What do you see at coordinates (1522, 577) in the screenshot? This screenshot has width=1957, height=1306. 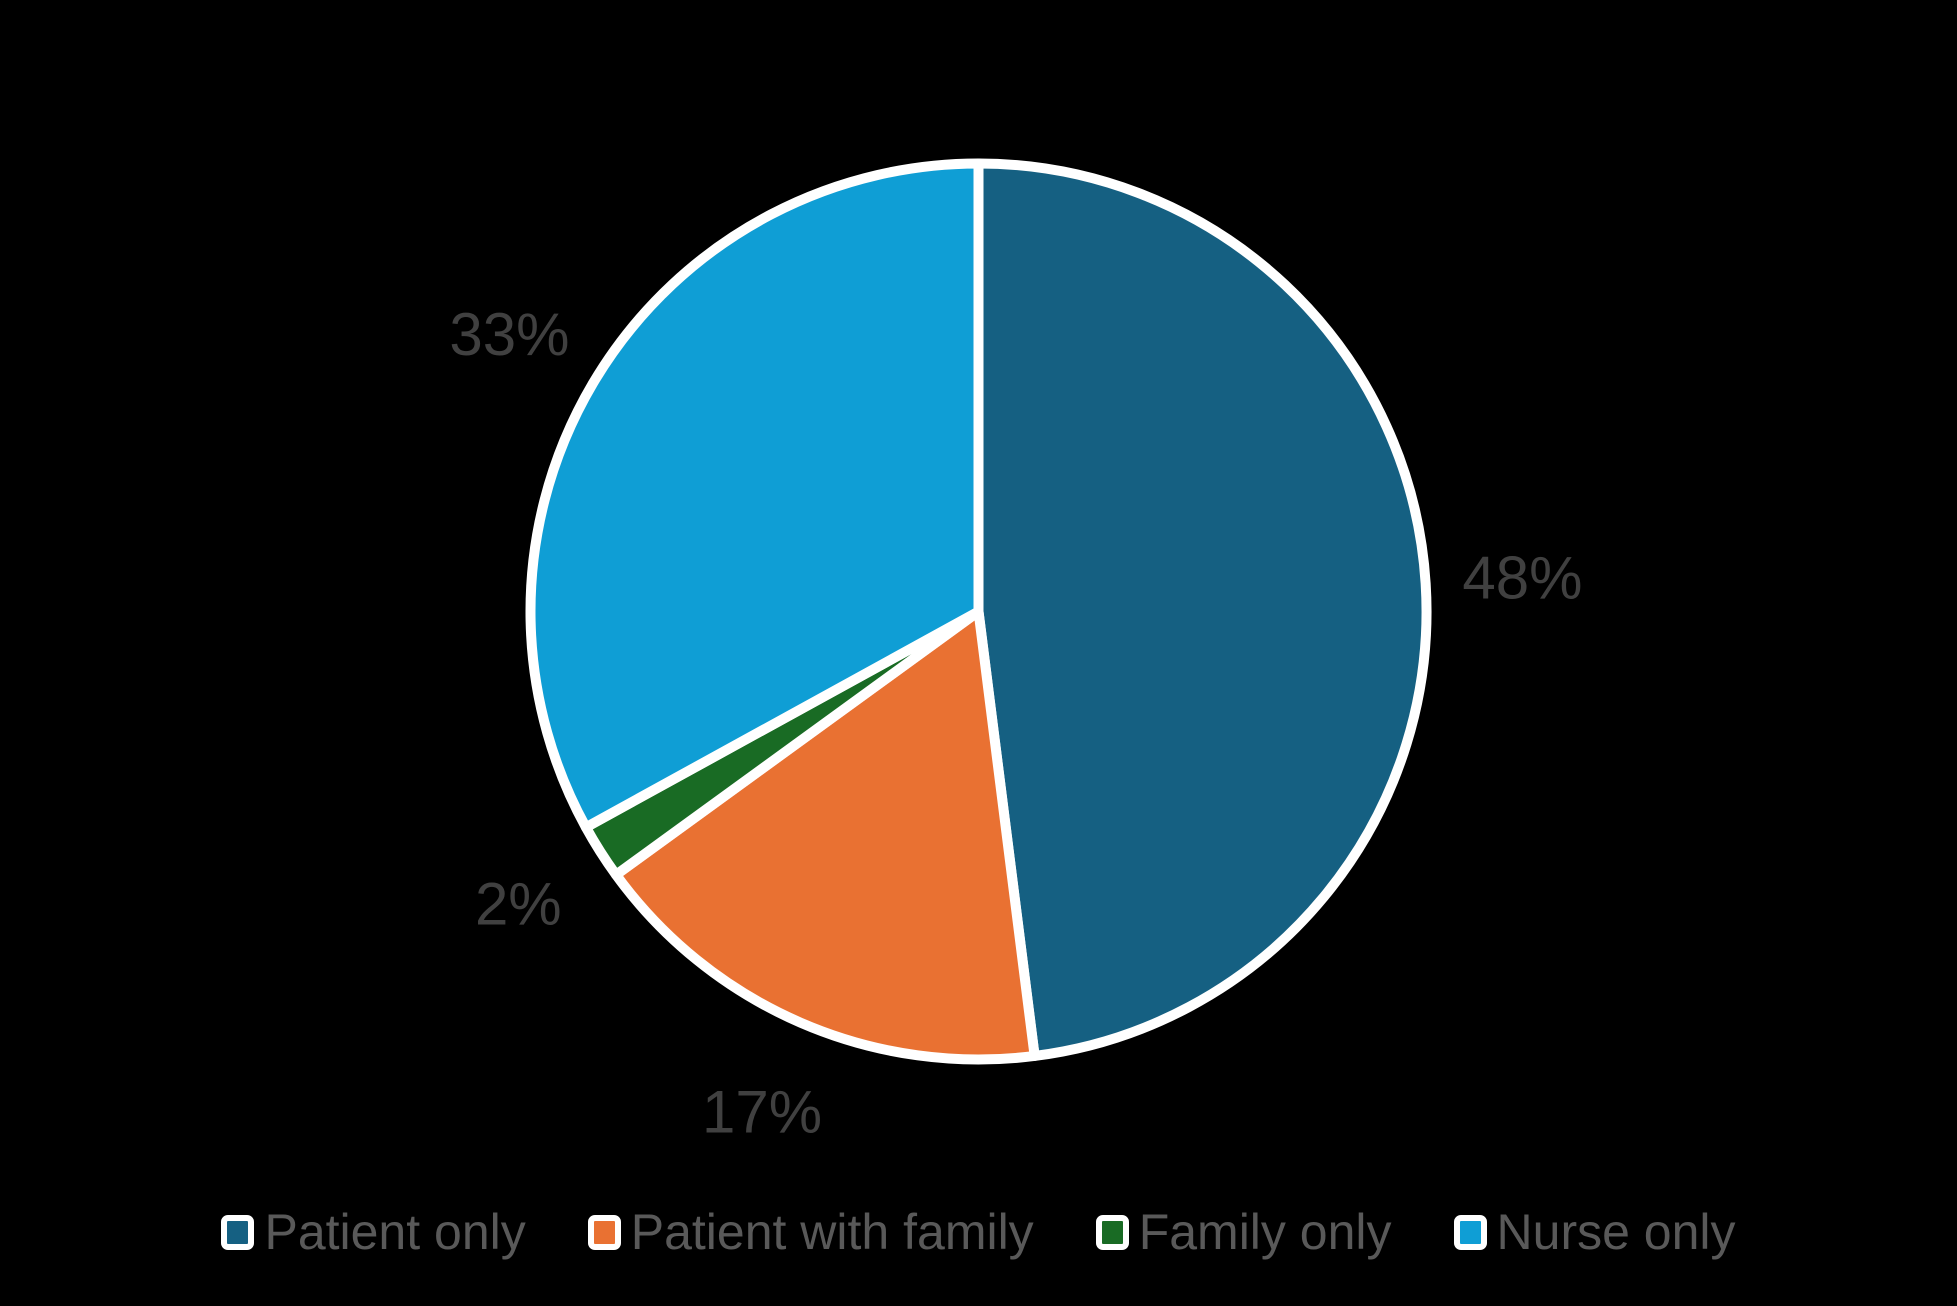 I see `data-label-patient-only: 48%` at bounding box center [1522, 577].